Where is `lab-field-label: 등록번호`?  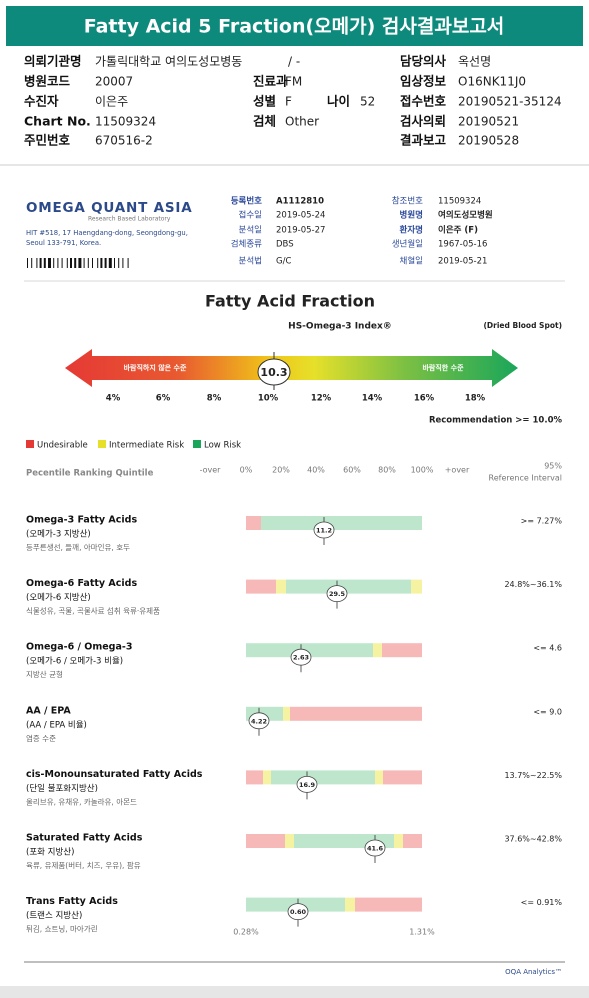
lab-field-label: 등록번호 is located at coordinates (246, 201).